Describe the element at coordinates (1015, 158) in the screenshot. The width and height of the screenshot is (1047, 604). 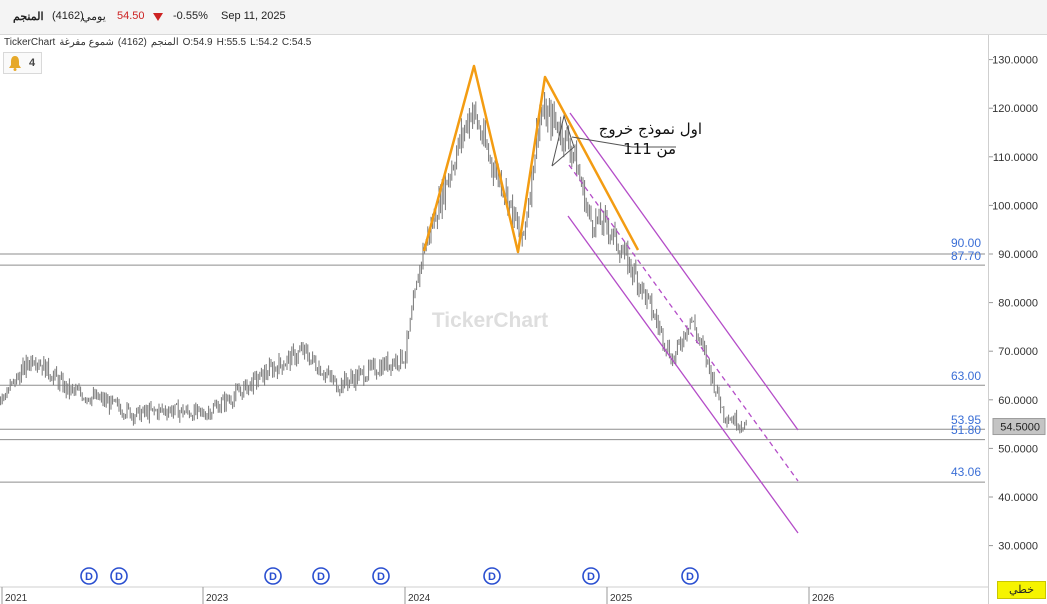
I see `y-tick-label: 110.0000` at that location.